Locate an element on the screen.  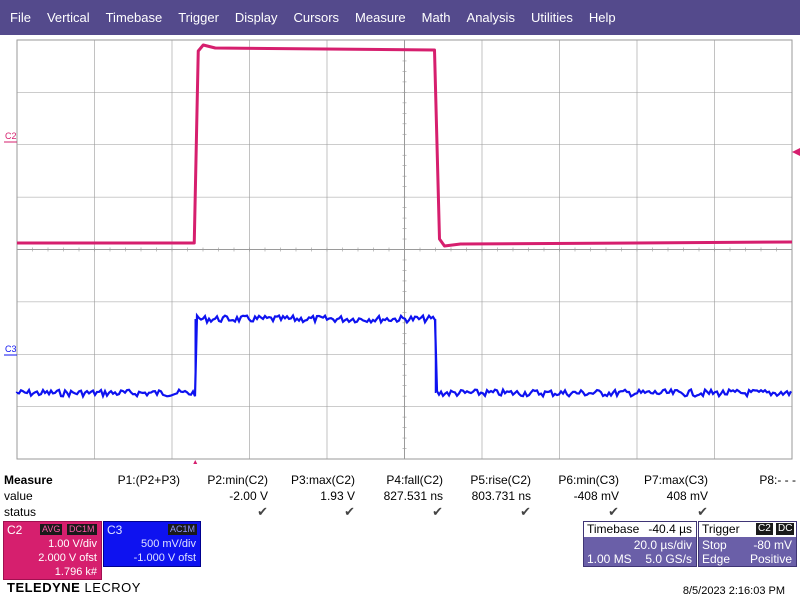
menu-item-trigger: Trigger is located at coordinates (198, 17).